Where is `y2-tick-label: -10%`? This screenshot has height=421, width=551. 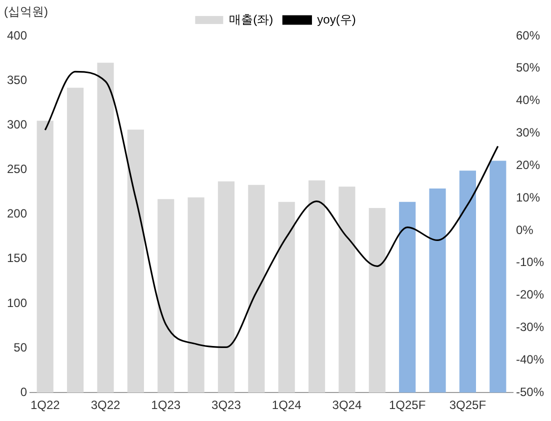 y2-tick-label: -10% is located at coordinates (530, 262).